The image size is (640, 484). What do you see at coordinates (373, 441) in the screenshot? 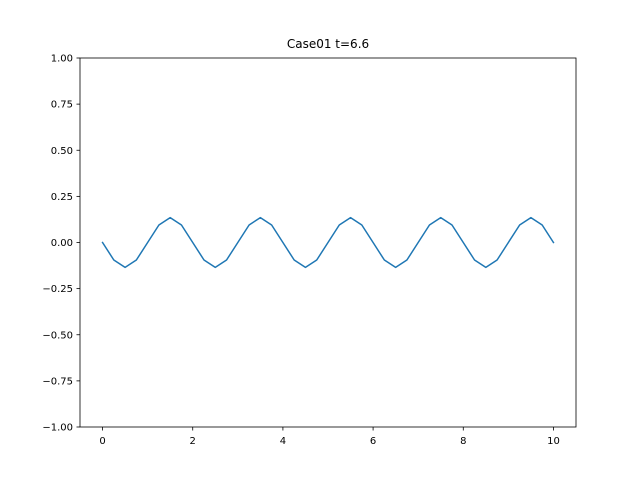
I see `x-tick-label: 6` at bounding box center [373, 441].